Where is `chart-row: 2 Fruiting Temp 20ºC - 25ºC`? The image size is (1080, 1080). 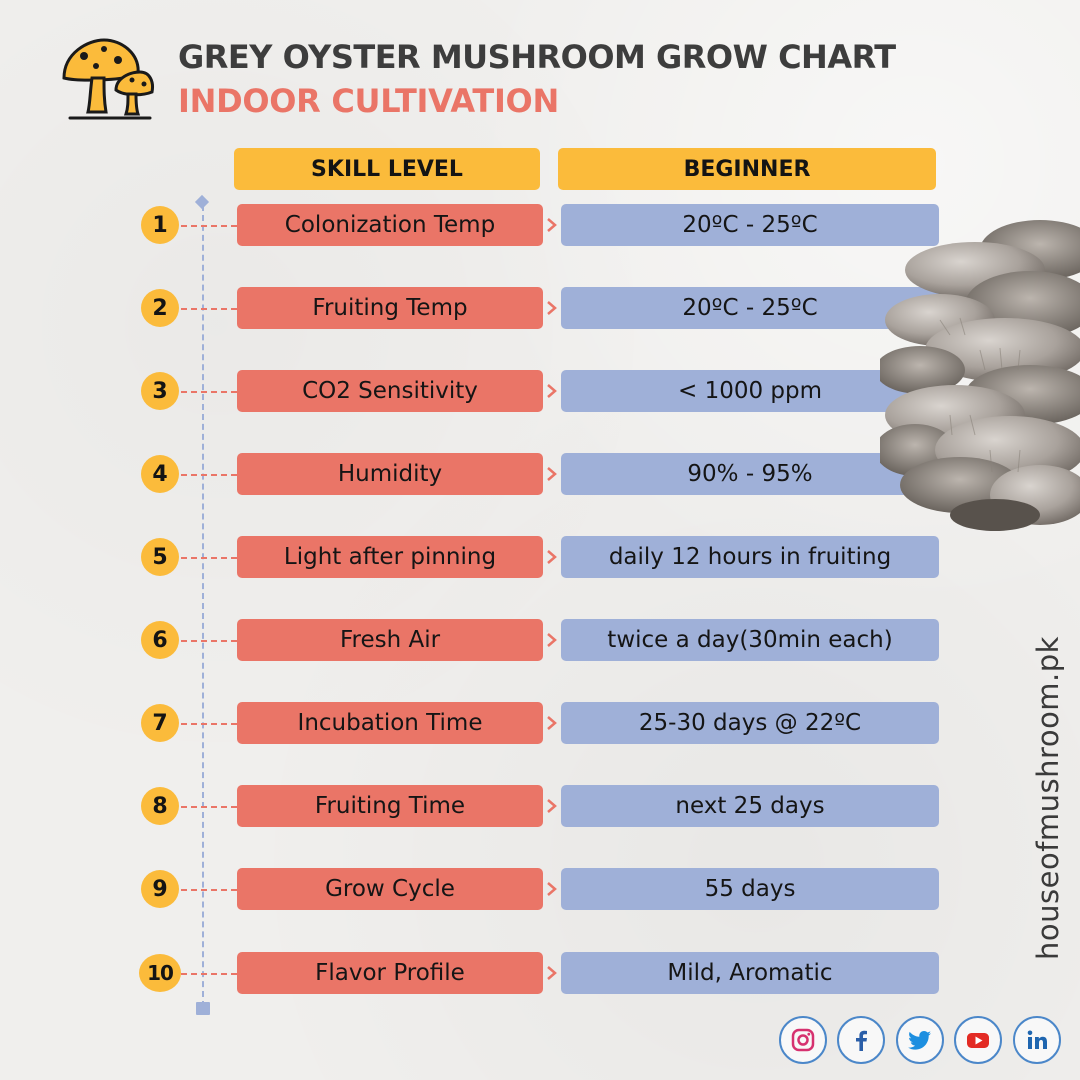 chart-row: 2 Fruiting Temp 20ºC - 25ºC is located at coordinates (540, 309).